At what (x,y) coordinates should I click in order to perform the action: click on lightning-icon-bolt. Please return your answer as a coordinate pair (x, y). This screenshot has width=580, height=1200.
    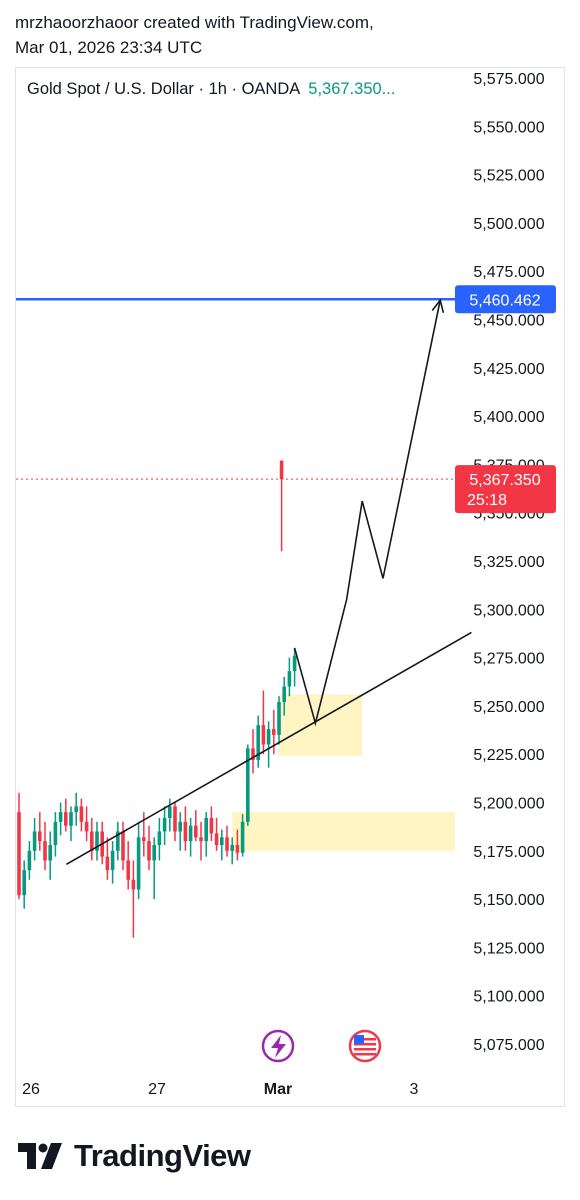
    Looking at the image, I should click on (278, 1046).